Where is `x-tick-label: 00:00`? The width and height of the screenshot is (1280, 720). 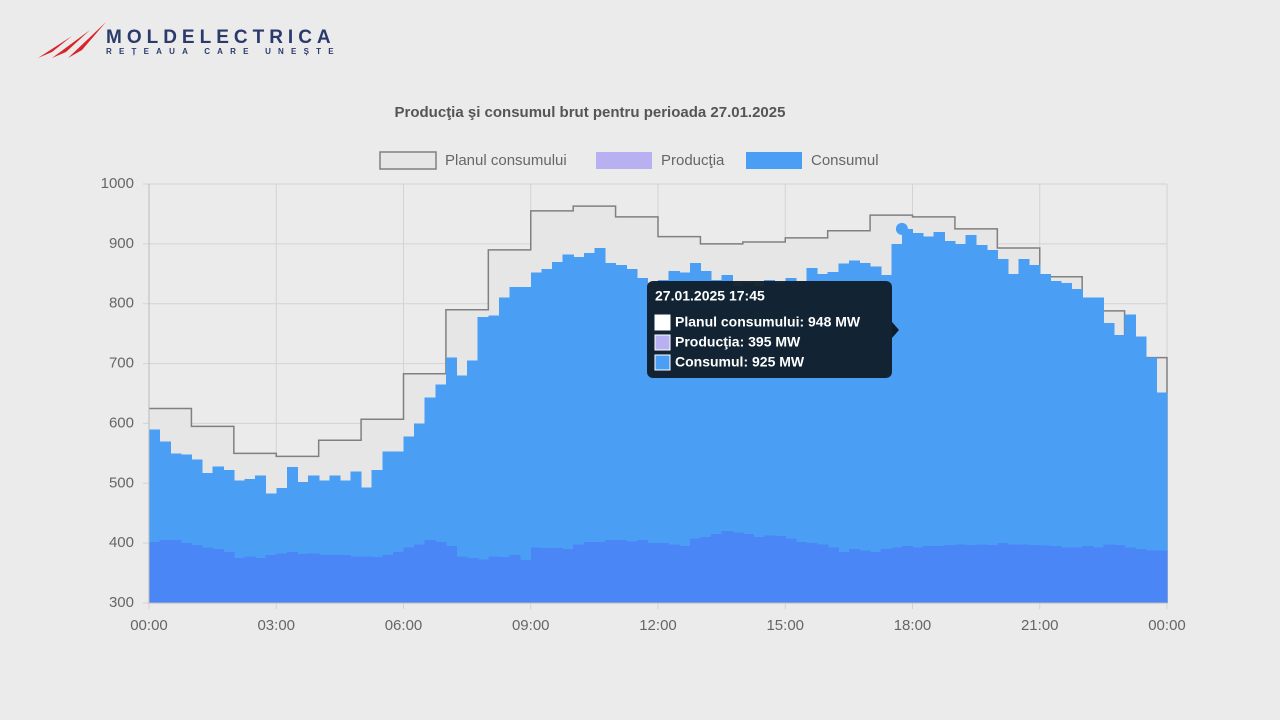 x-tick-label: 00:00 is located at coordinates (149, 625).